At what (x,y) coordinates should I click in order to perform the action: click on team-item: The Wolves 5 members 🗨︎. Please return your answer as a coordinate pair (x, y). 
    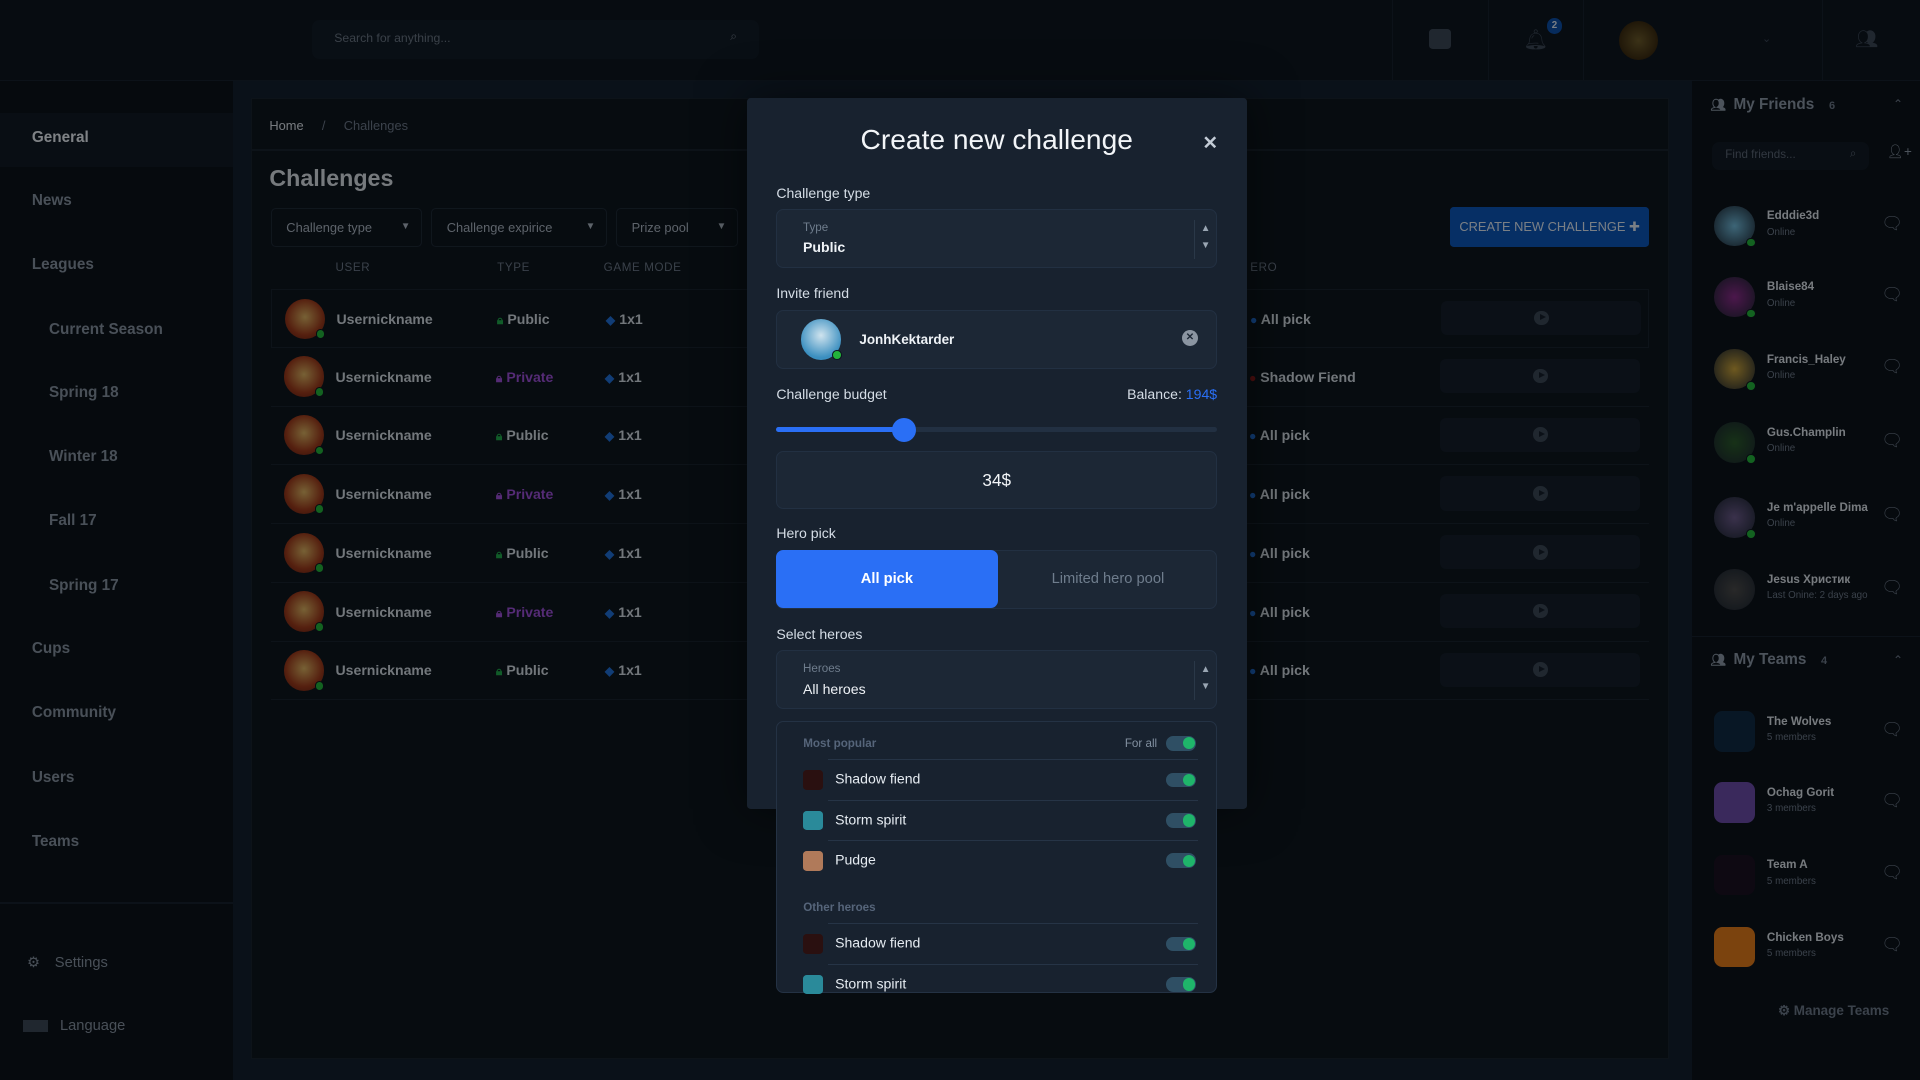
    Looking at the image, I should click on (1812, 735).